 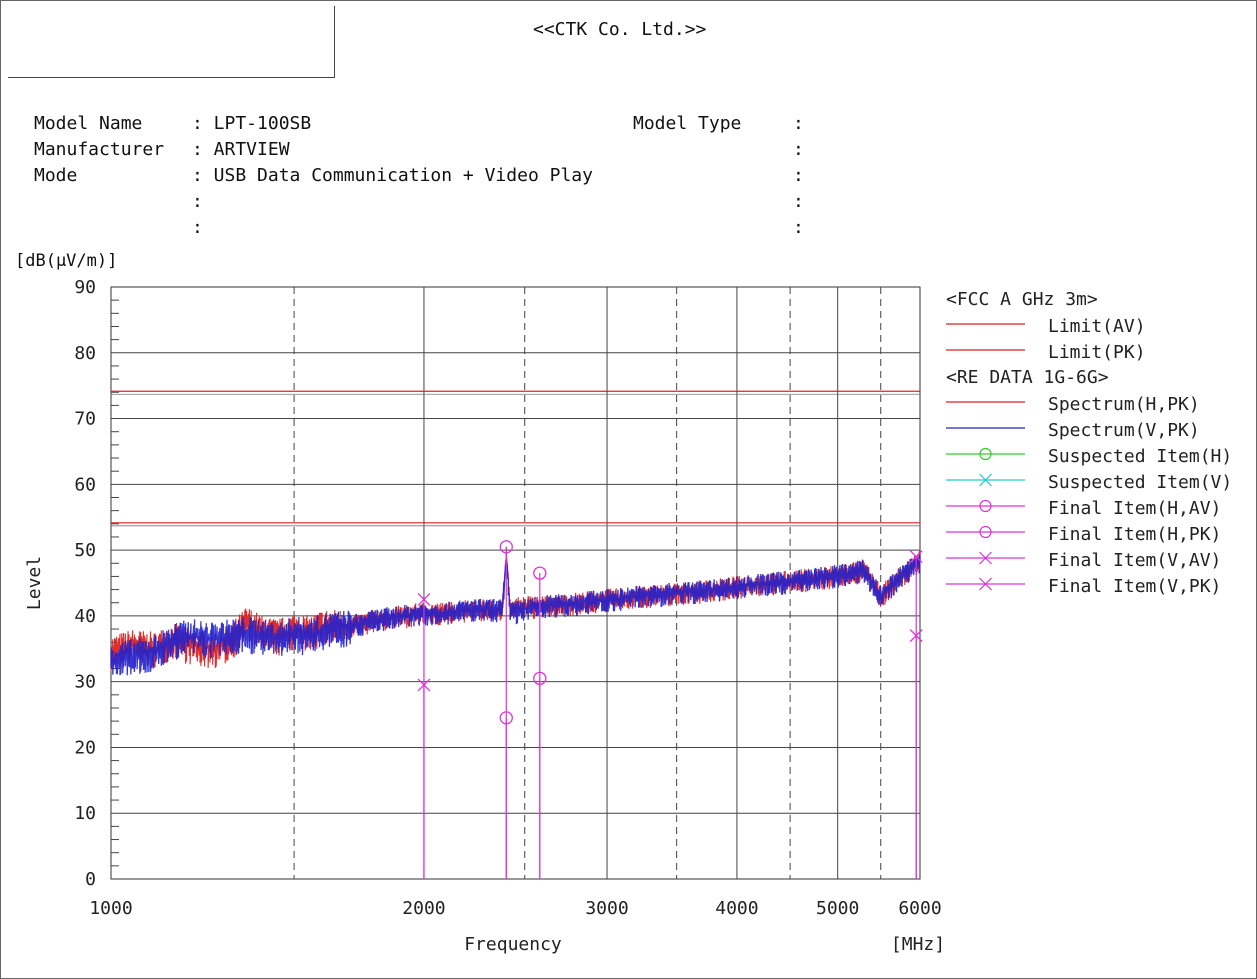 I want to click on y-axis-title: Level, so click(x=34, y=583).